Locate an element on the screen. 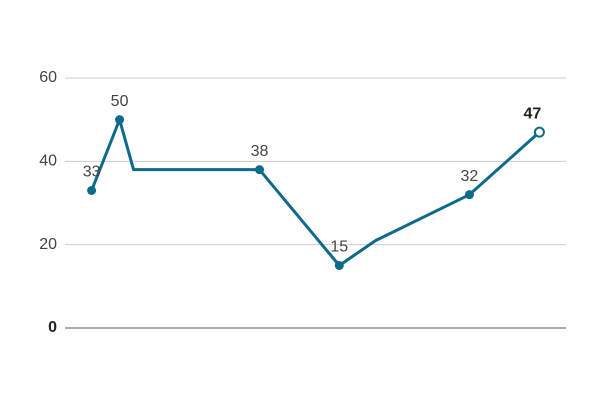 Image resolution: width=612 pixels, height=404 pixels. data-label: 32 is located at coordinates (470, 176).